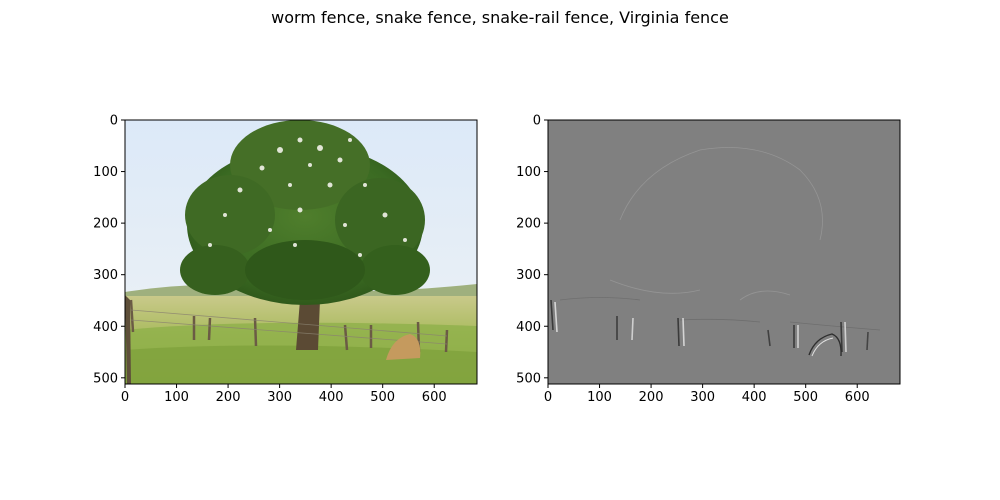  What do you see at coordinates (537, 121) in the screenshot?
I see `right-y-tick-label: 0` at bounding box center [537, 121].